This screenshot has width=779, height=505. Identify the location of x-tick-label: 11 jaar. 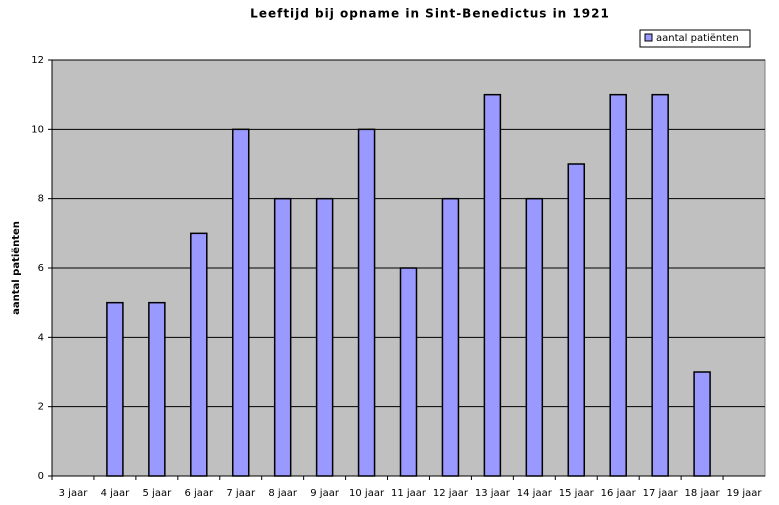
(409, 493).